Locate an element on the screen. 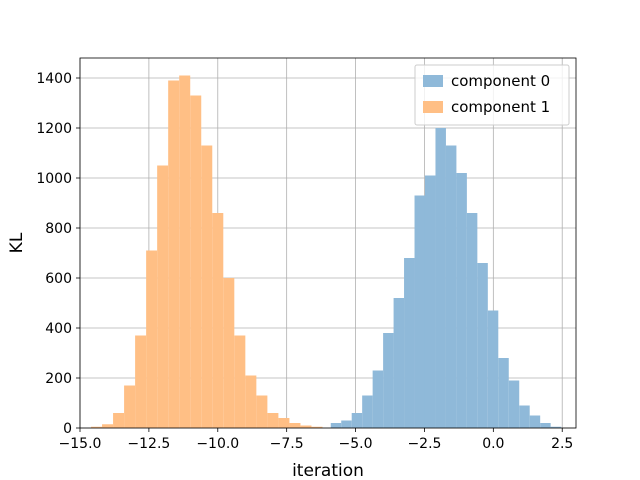 This screenshot has height=480, width=640. legend-box is located at coordinates (492, 95).